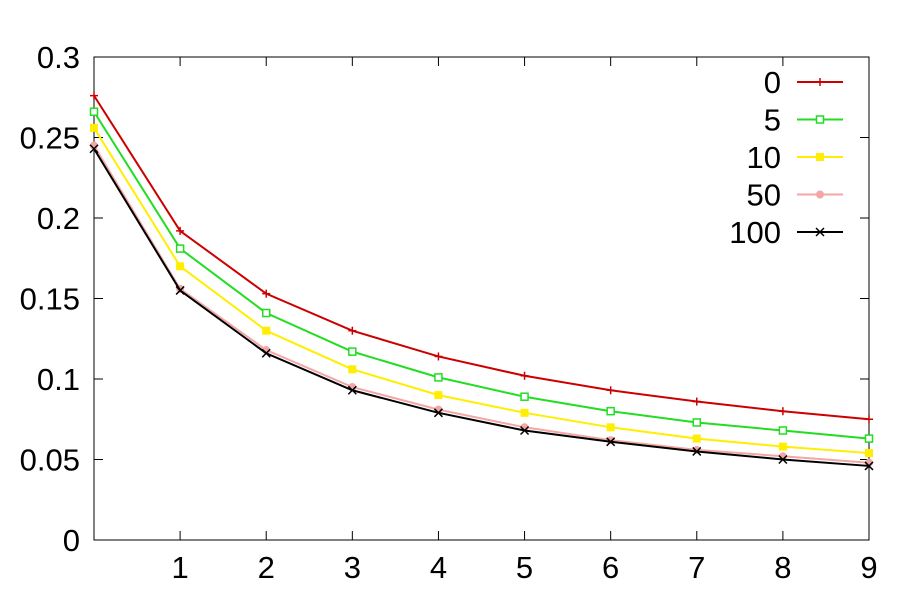  I want to click on x-tick-label: 2, so click(266, 567).